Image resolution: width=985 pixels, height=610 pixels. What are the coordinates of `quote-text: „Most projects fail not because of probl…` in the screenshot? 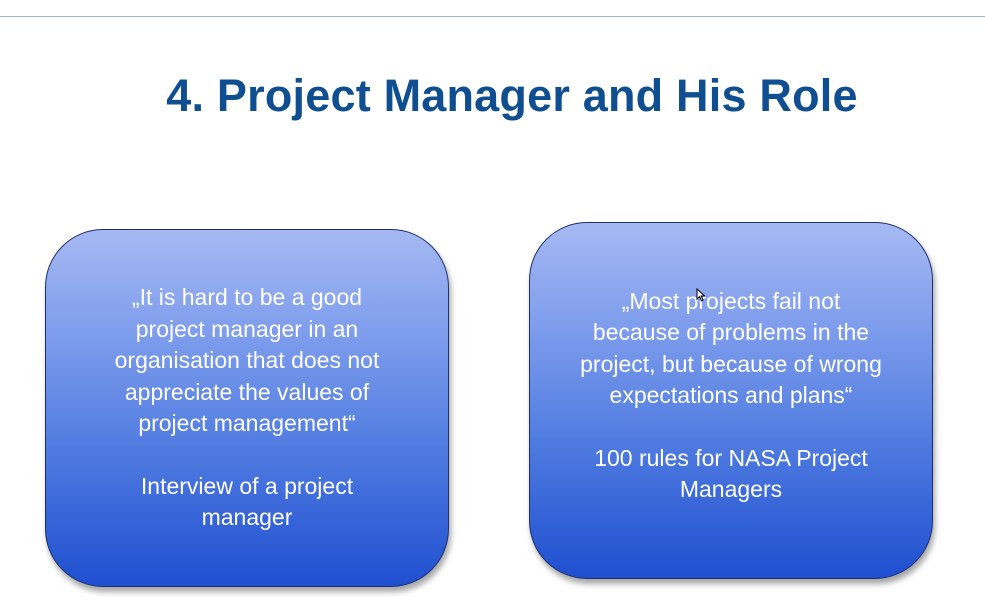 It's located at (731, 348).